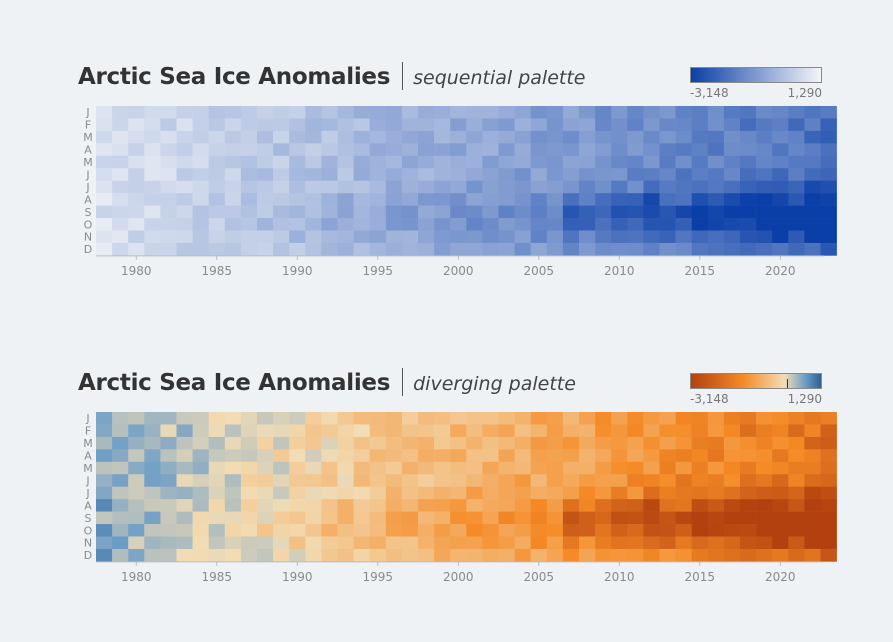  Describe the element at coordinates (499, 78) in the screenshot. I see `chart-subtitle: sequential palette` at that location.